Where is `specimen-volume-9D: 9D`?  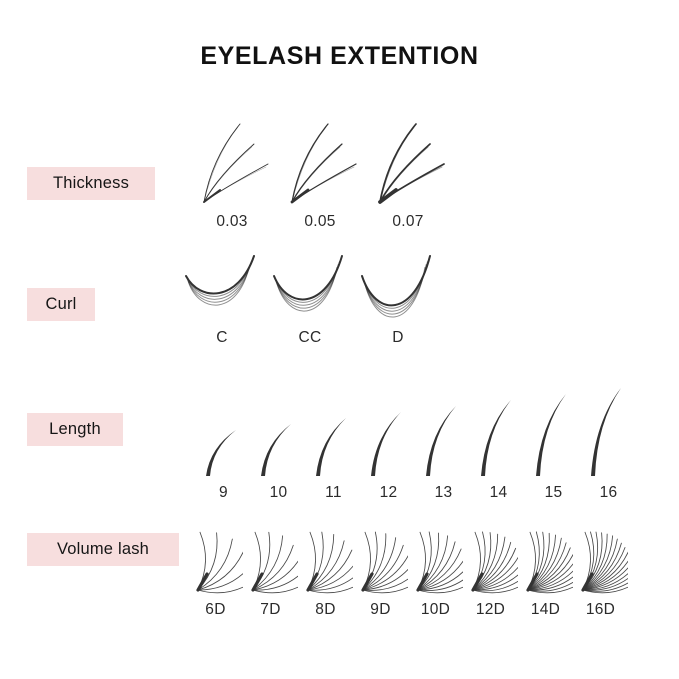 specimen-volume-9D: 9D is located at coordinates (380, 558).